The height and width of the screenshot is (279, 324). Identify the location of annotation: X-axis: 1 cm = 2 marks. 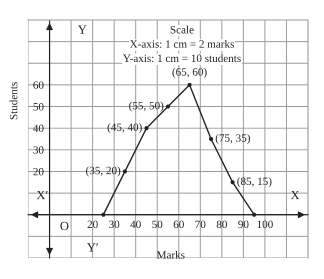
(182, 44).